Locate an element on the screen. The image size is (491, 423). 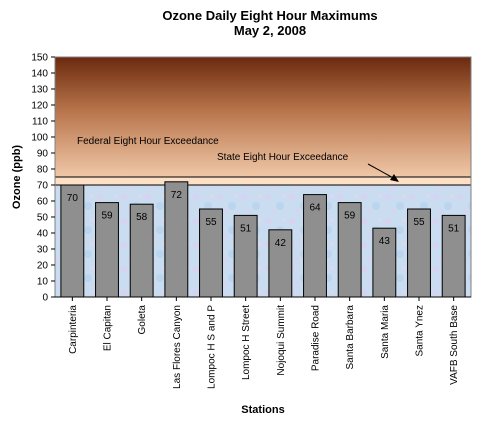
data-label: 43 is located at coordinates (385, 241).